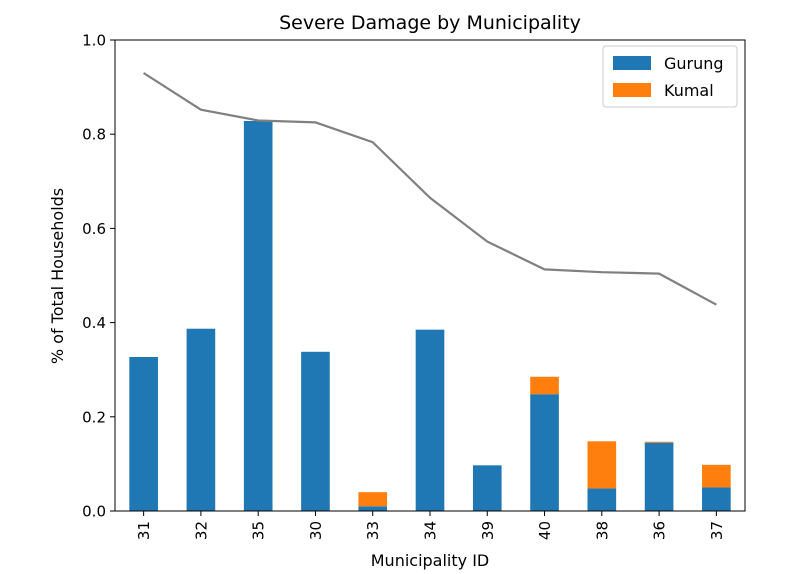  Describe the element at coordinates (94, 41) in the screenshot. I see `y-tick-label: 1.0` at that location.